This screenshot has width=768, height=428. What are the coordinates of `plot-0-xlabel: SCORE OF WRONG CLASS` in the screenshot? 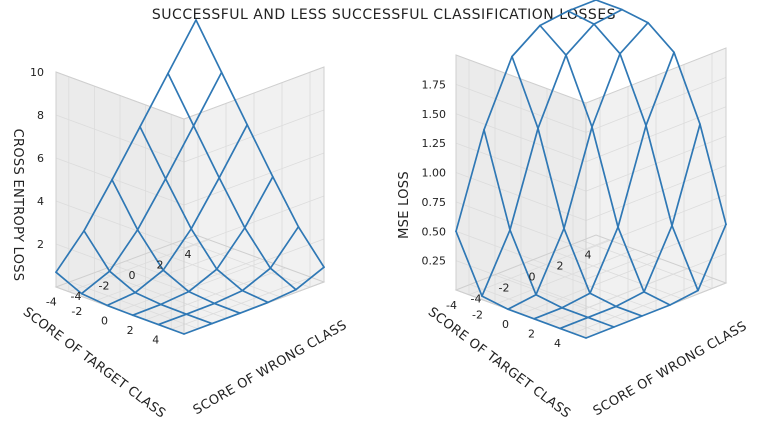 It's located at (270, 368).